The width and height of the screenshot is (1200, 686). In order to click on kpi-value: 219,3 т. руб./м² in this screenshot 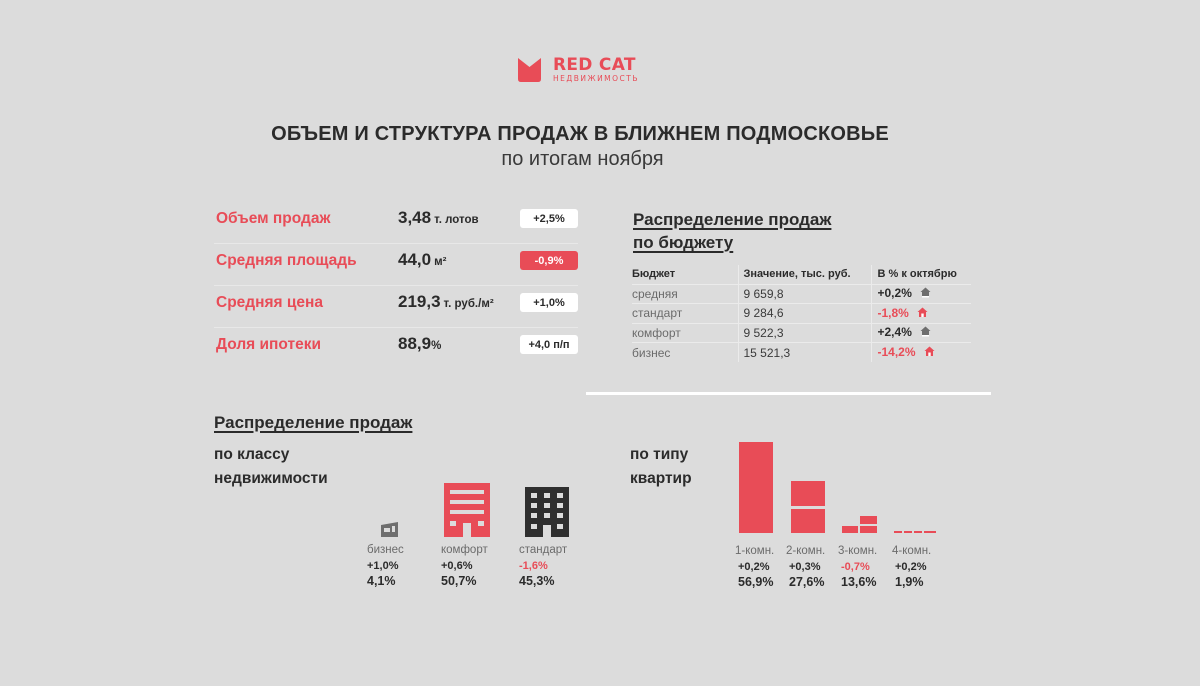, I will do `click(446, 301)`.